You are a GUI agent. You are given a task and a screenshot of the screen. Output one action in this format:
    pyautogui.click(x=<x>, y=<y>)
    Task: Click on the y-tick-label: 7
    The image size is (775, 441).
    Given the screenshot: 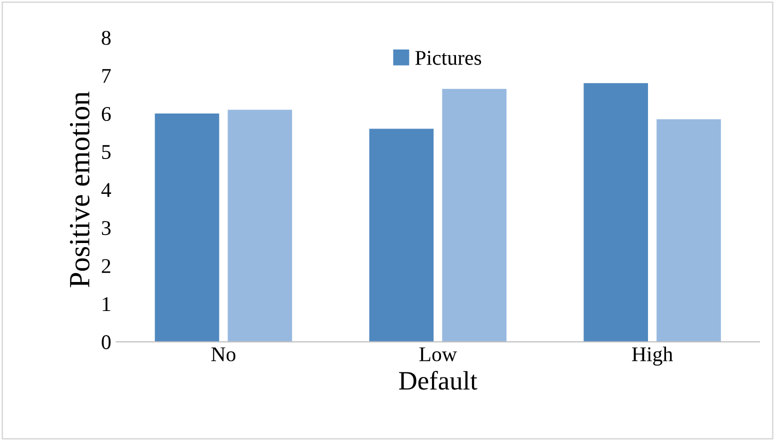 What is the action you would take?
    pyautogui.click(x=106, y=76)
    